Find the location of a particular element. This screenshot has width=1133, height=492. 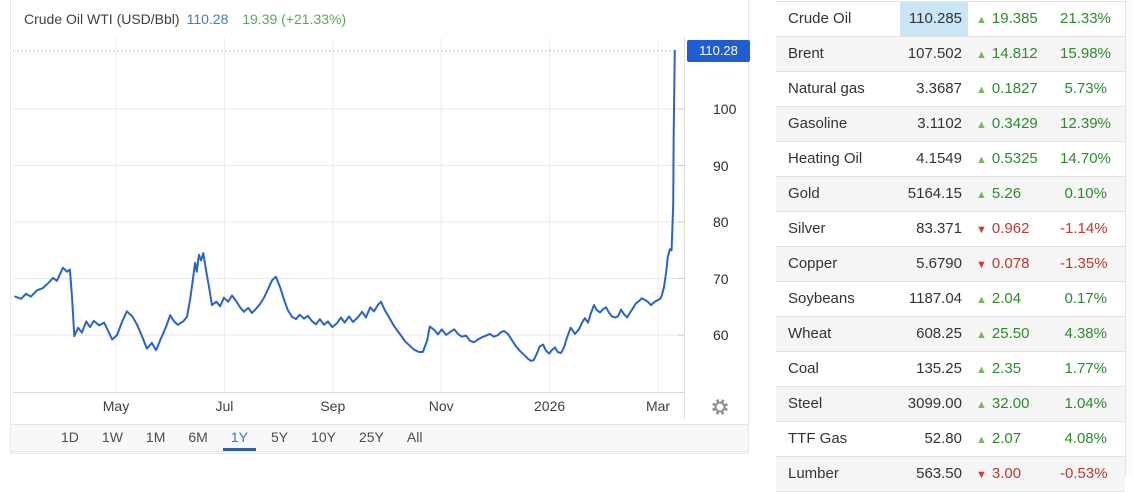

commodity-percent: -1.14% is located at coordinates (1084, 228).